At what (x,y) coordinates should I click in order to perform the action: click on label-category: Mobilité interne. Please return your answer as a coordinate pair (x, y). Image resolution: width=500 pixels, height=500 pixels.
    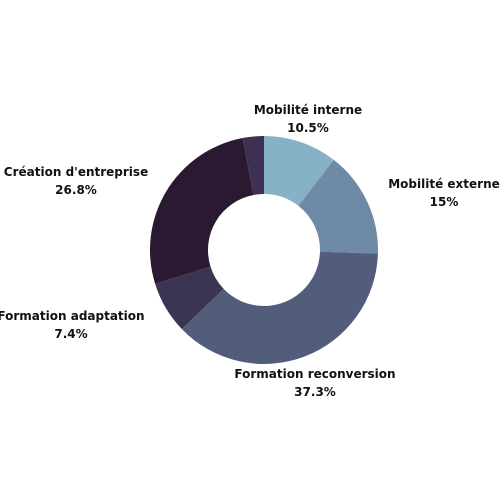
    Looking at the image, I should click on (308, 110).